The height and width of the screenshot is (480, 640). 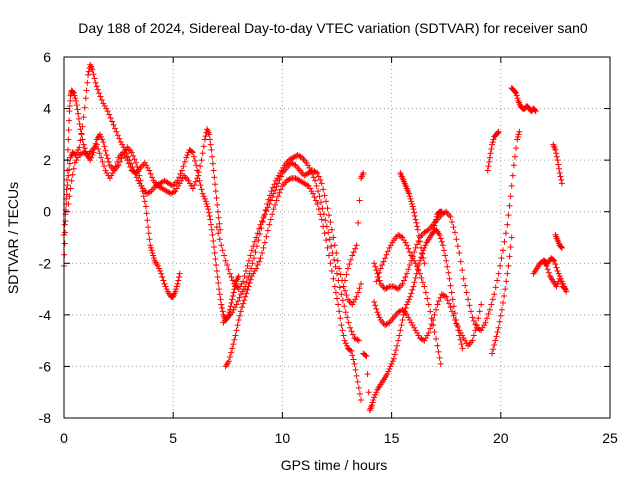 I want to click on y-tick-label: 6, so click(x=47, y=57).